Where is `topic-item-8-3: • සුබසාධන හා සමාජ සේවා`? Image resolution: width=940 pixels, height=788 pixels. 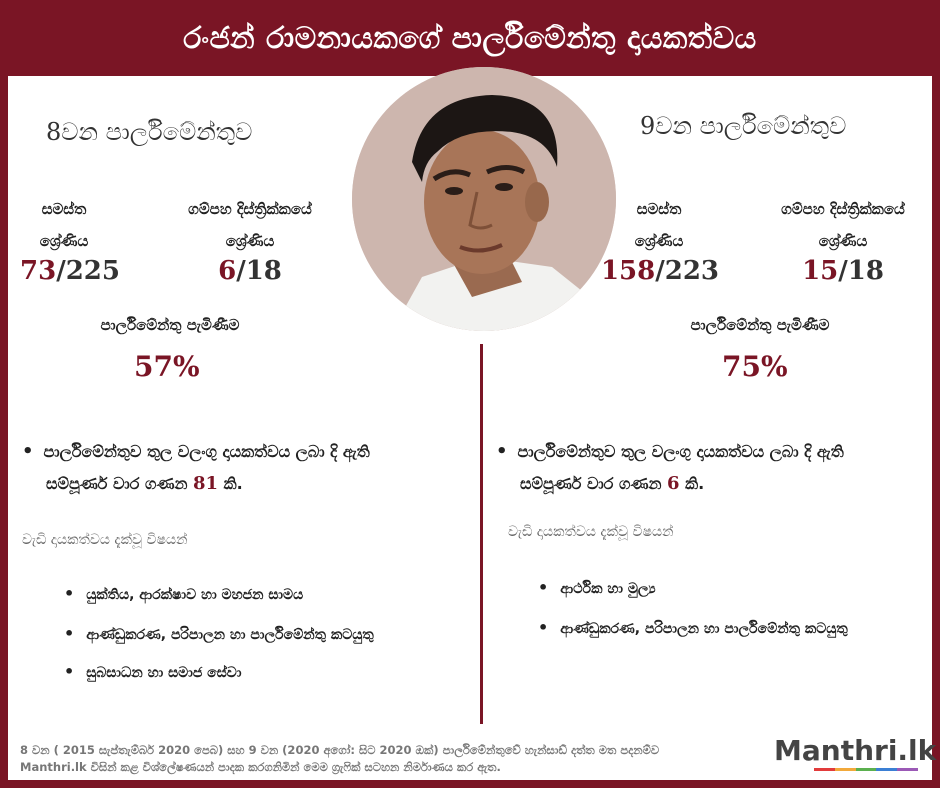
topic-item-8-3: • සුබසාධන හා සමාජ සේවා is located at coordinates (153, 671).